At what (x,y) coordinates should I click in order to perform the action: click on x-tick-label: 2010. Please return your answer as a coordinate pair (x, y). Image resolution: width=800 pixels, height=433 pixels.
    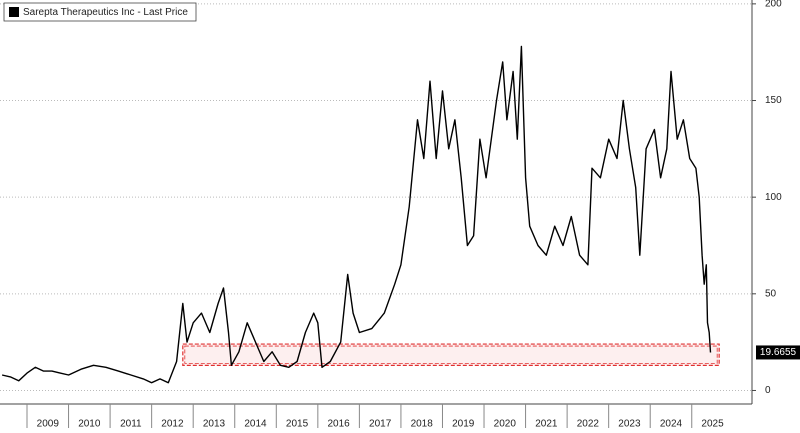
    Looking at the image, I should click on (89, 424).